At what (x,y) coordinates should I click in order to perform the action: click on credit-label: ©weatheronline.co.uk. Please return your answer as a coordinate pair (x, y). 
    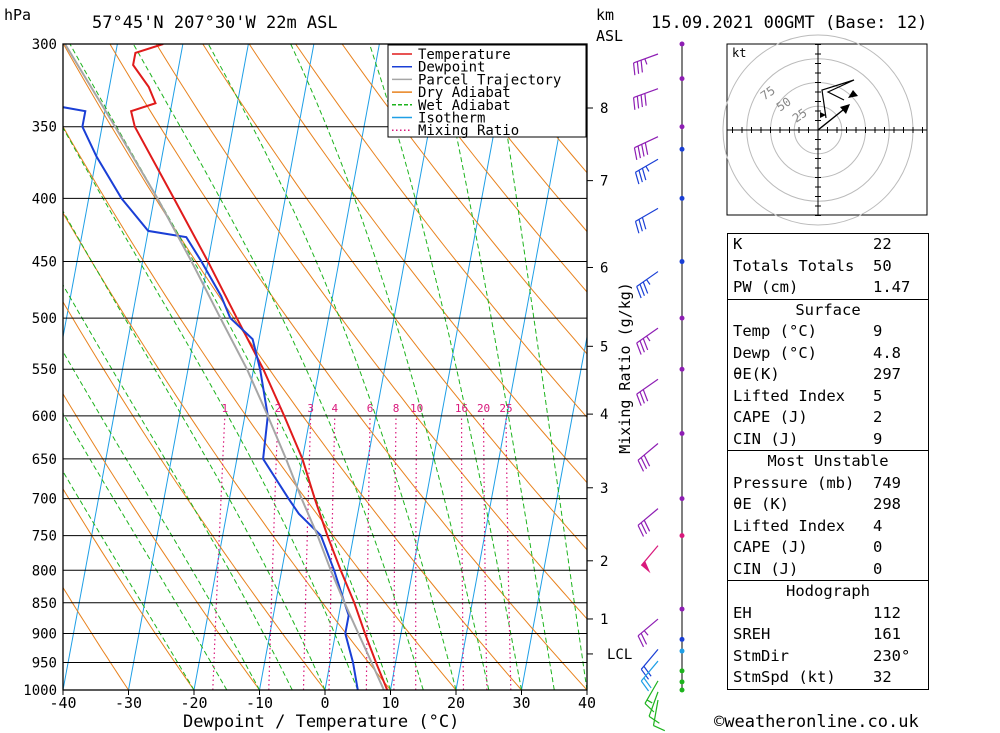
    Looking at the image, I should click on (816, 722).